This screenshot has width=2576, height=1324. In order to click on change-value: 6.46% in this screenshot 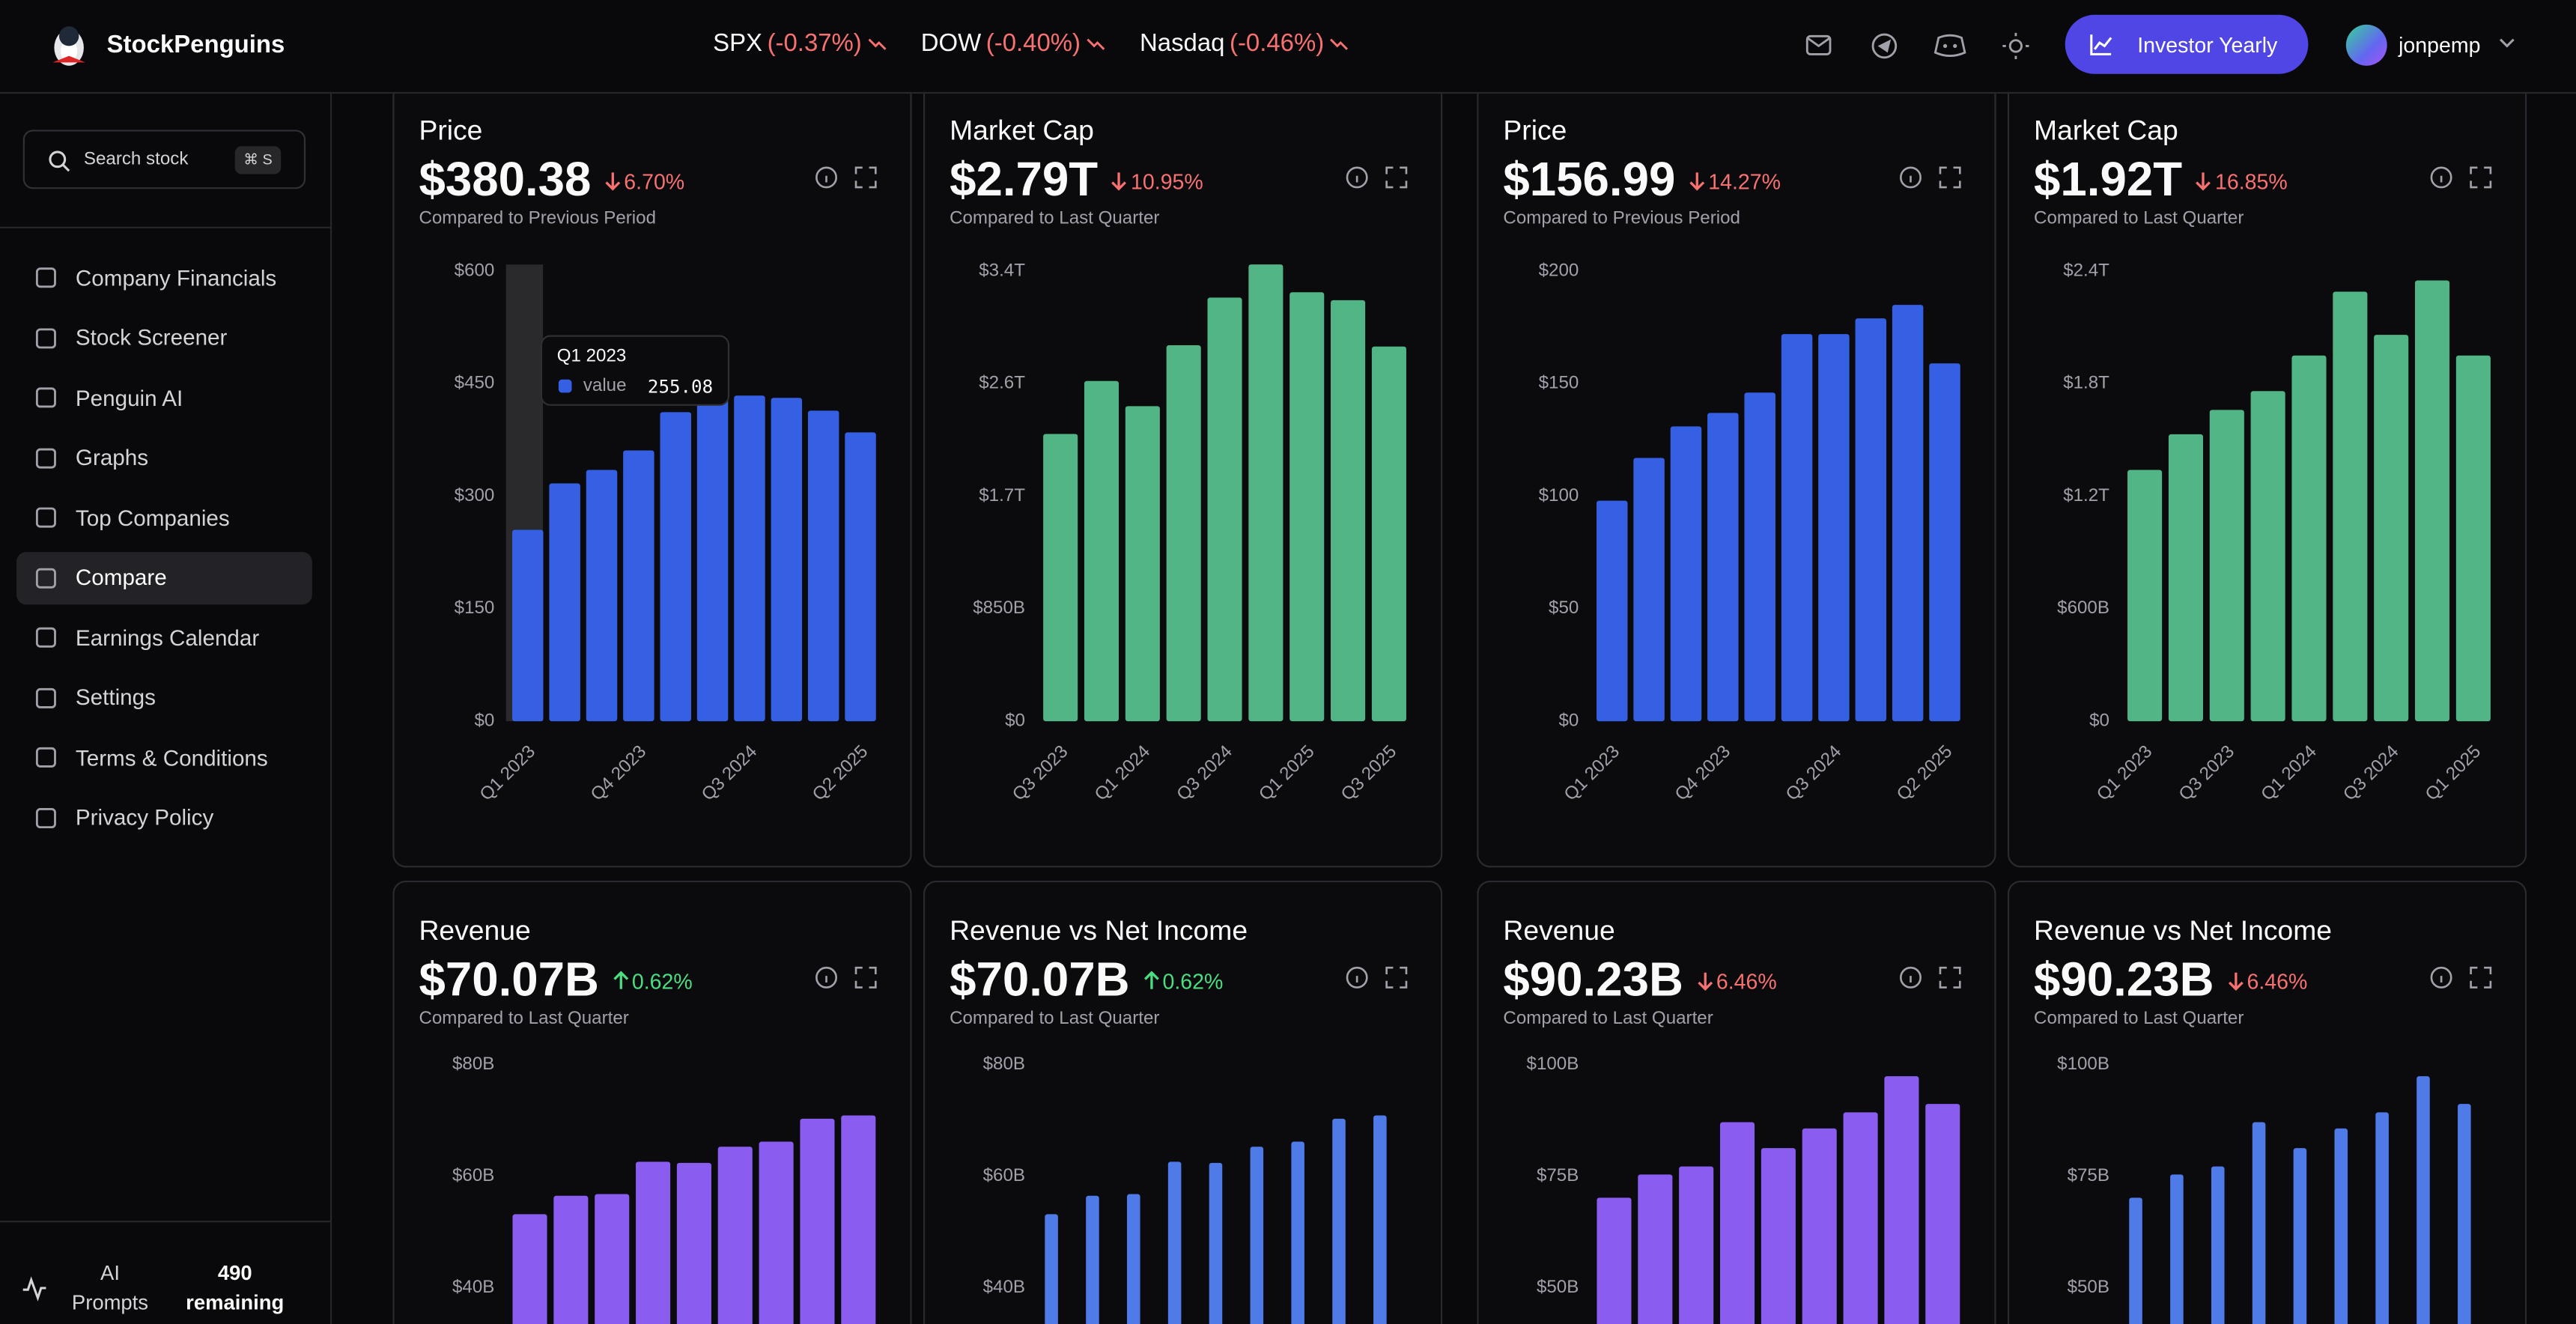, I will do `click(1746, 981)`.